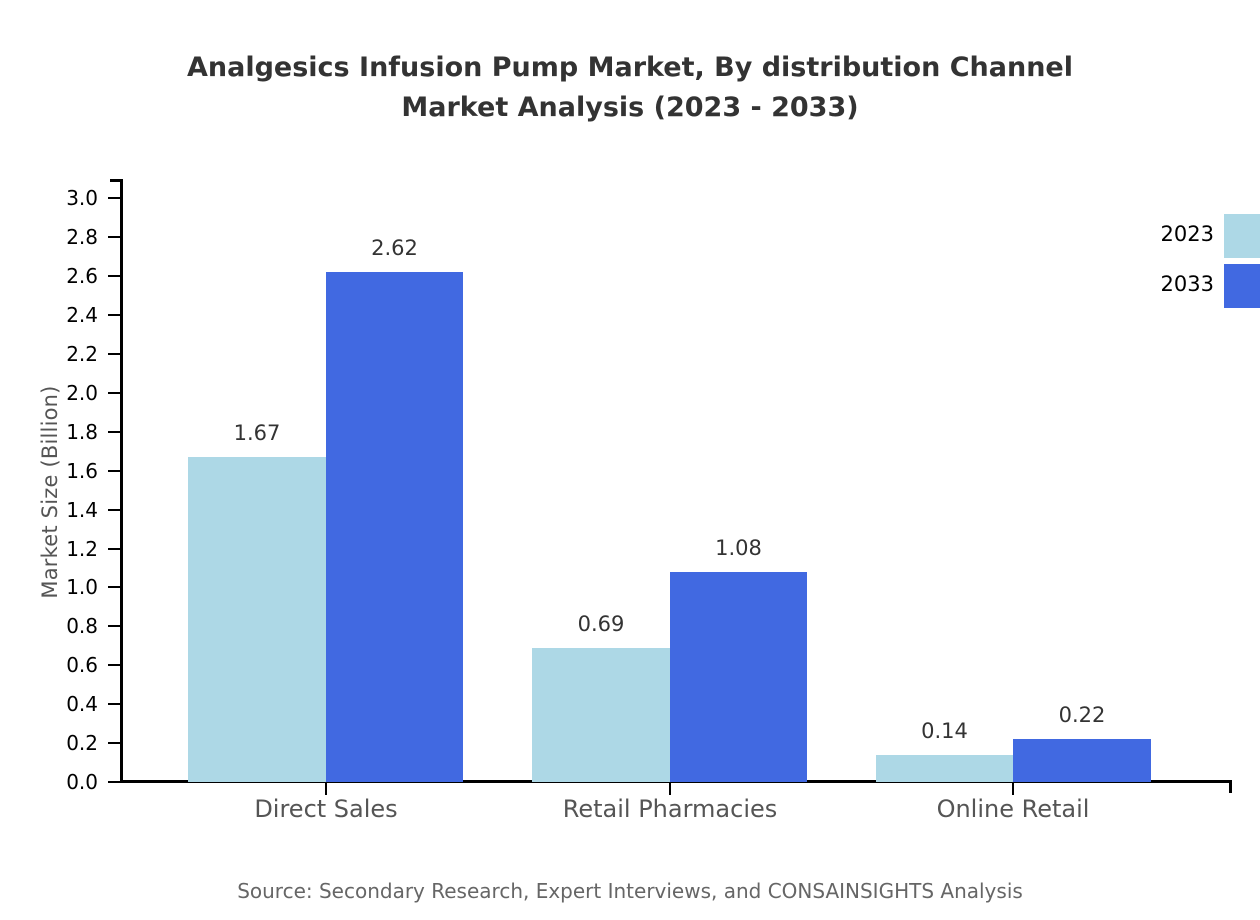 Image resolution: width=1260 pixels, height=920 pixels. Describe the element at coordinates (670, 809) in the screenshot. I see `x-axis-category-label: Retail Pharmacies` at that location.